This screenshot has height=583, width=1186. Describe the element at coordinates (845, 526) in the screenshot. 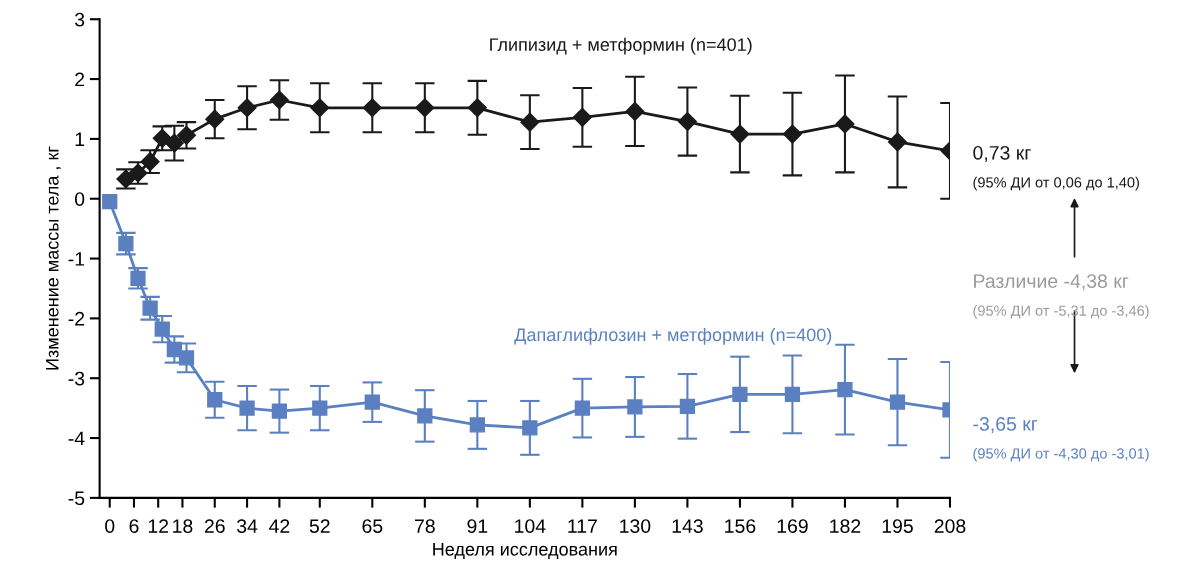

I see `x-tick-label: 182` at that location.